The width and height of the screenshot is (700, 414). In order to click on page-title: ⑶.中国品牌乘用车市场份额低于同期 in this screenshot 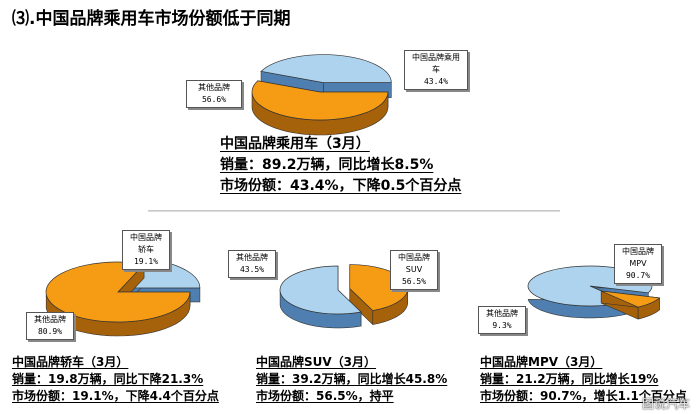, I will do `click(151, 19)`.